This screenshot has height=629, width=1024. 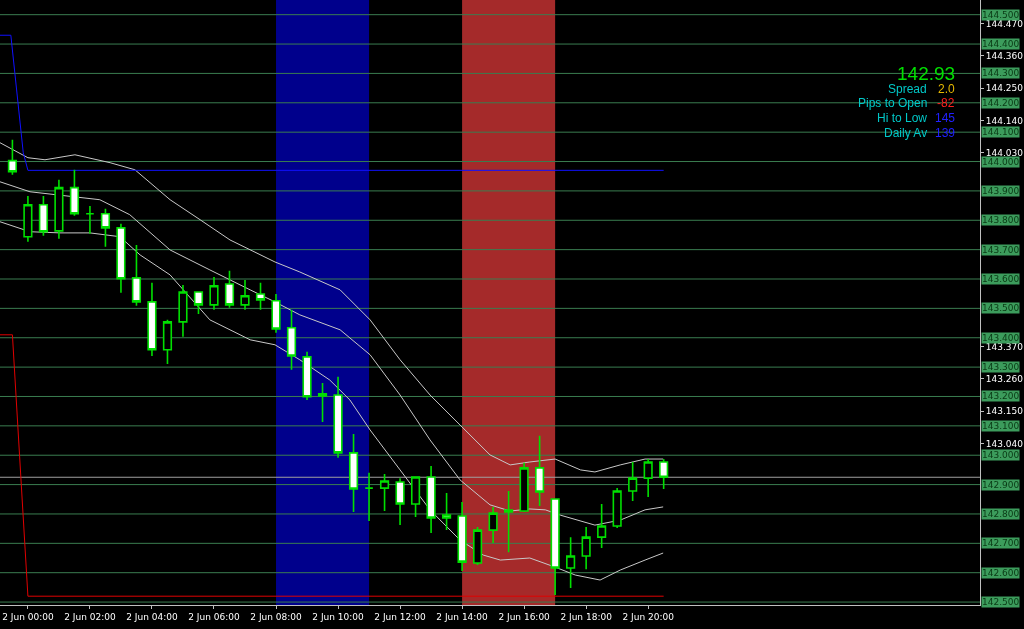 What do you see at coordinates (1001, 338) in the screenshot?
I see `ref-line-label: 143.400` at bounding box center [1001, 338].